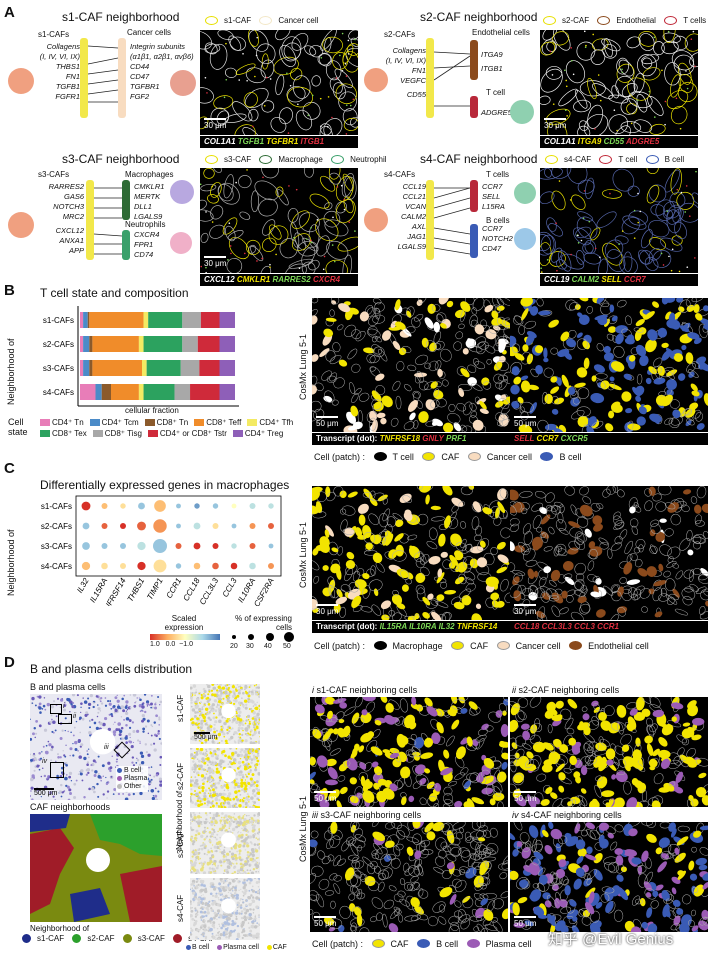 The image size is (720, 959). What do you see at coordinates (96, 747) in the screenshot?
I see `tissue-map: i ii iii iv B cell Plasma Other 500 μm` at bounding box center [96, 747].